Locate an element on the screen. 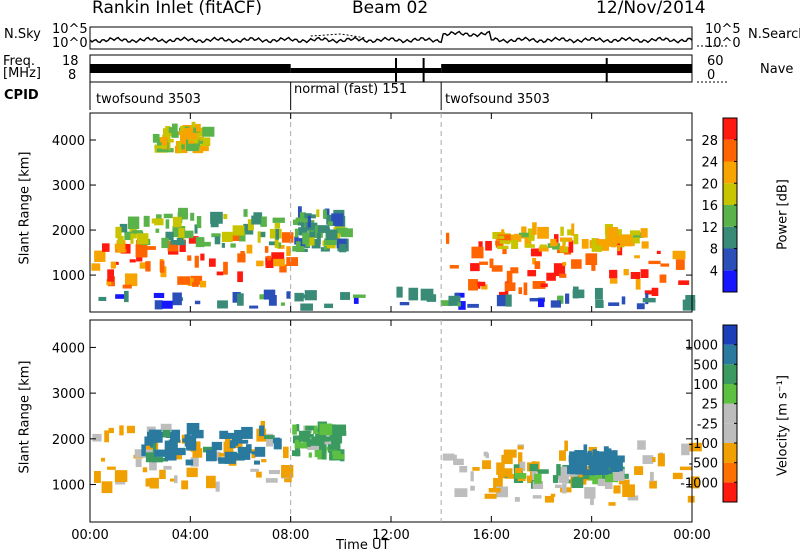  cpid-segment-3: twofsound 3503 is located at coordinates (497, 99).